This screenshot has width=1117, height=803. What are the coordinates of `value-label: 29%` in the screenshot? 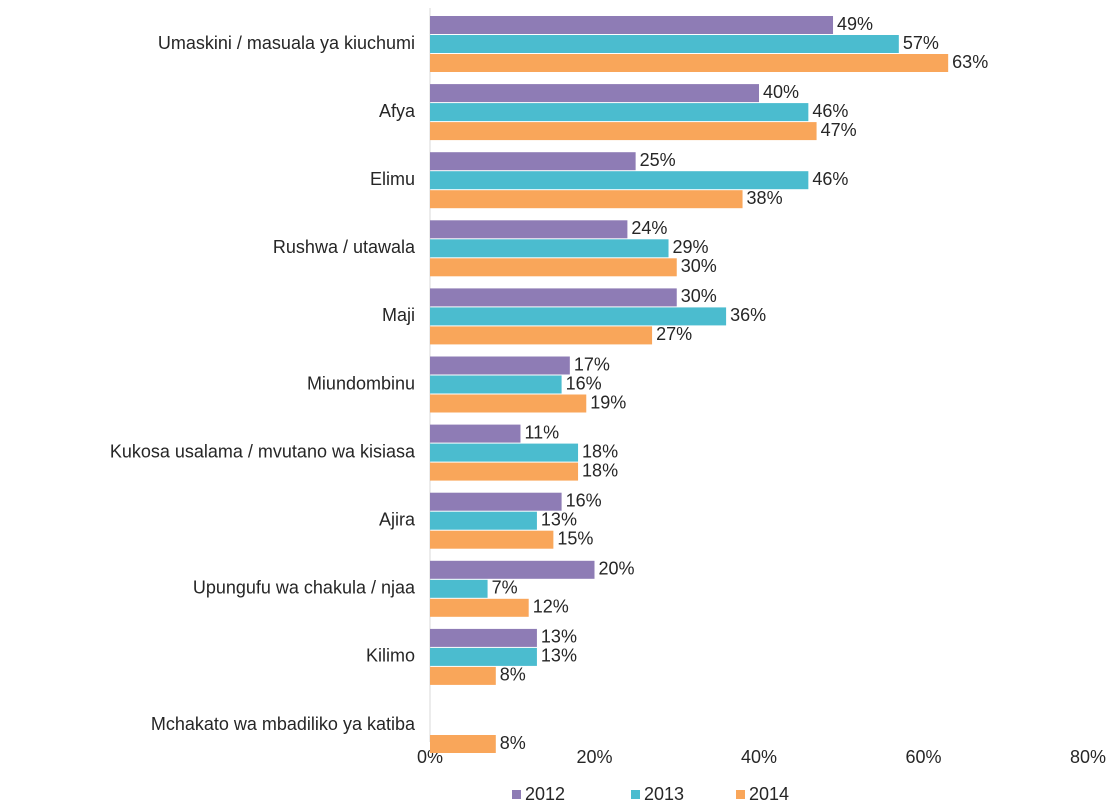 It's located at (691, 247).